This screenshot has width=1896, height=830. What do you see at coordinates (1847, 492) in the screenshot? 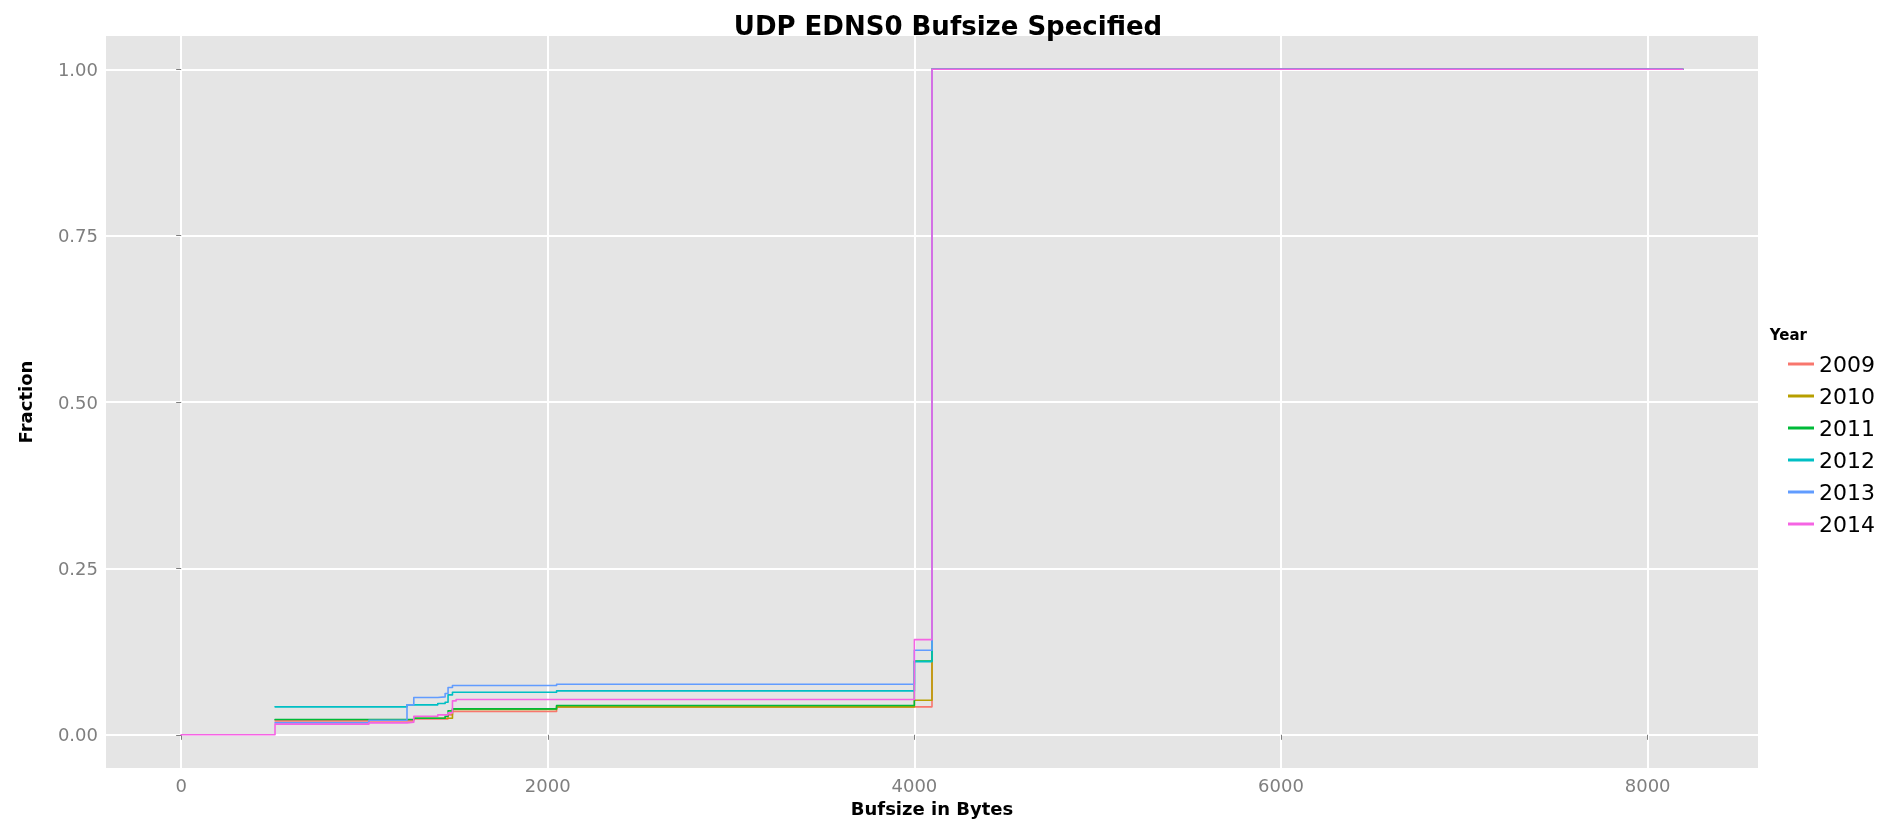
I see `legend-label: 2013` at bounding box center [1847, 492].